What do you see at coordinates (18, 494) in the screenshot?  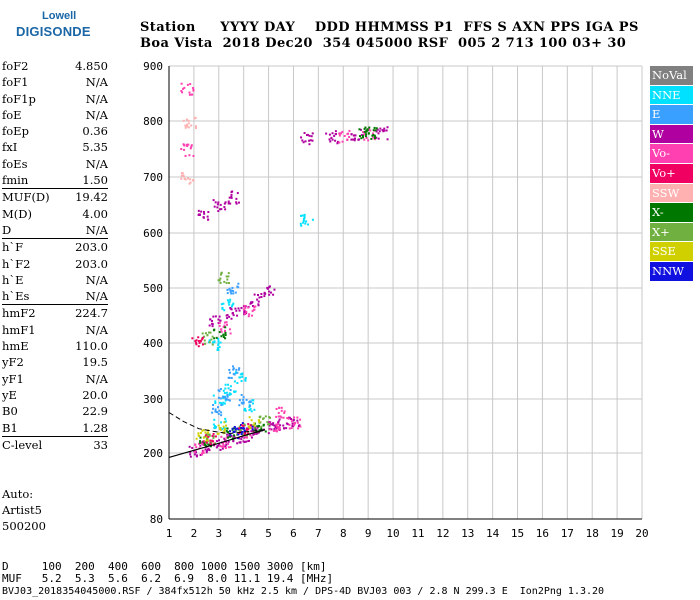 I see `auto-label: Auto:` at bounding box center [18, 494].